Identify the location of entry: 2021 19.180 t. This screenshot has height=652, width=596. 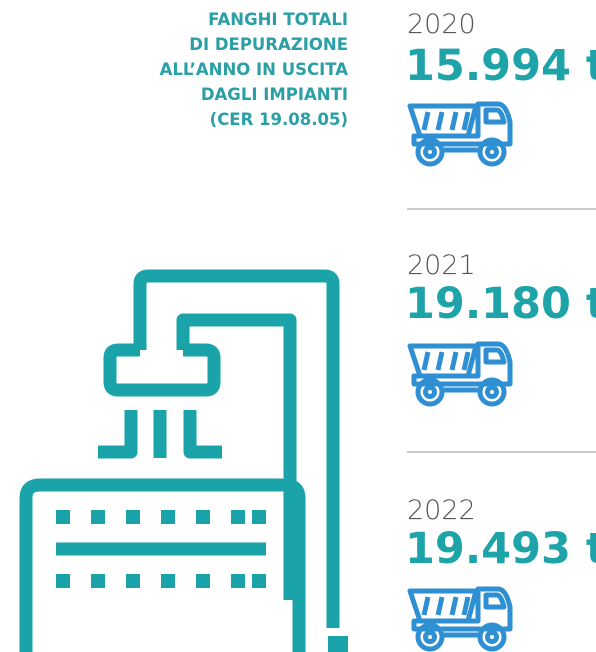
(500, 327).